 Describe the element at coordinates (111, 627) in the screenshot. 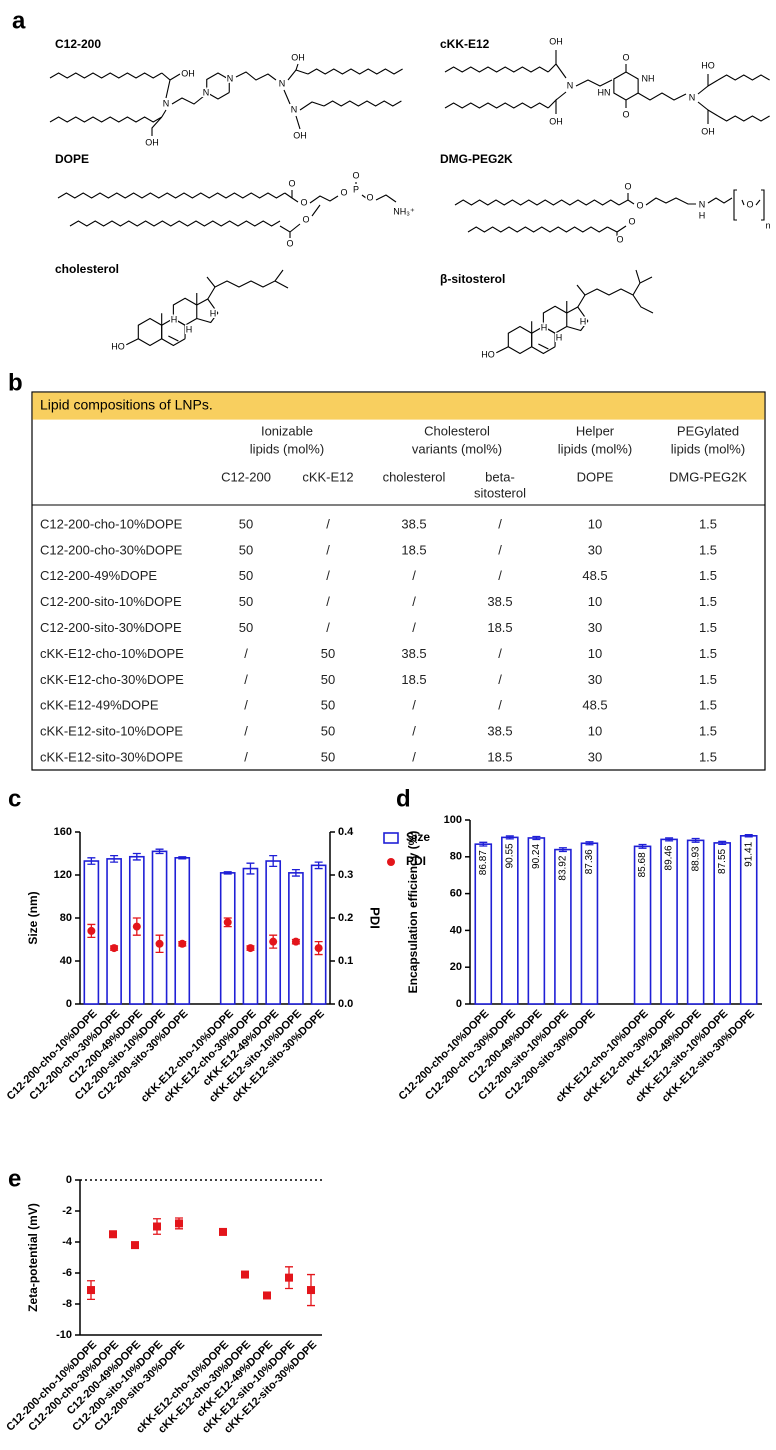

I see `row-label: C12-200-sito-30%DOPE` at that location.